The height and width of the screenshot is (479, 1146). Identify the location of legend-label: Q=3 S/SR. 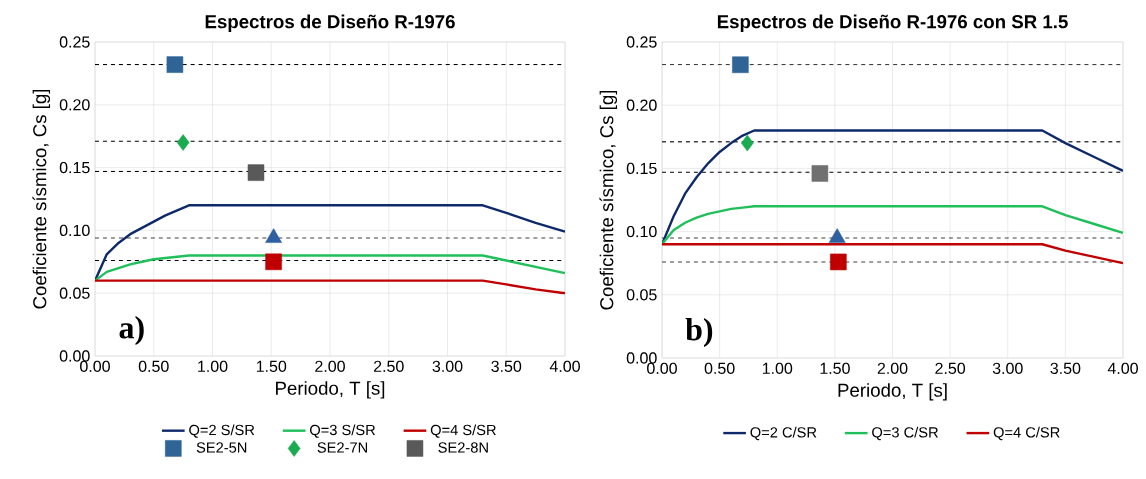
(343, 431).